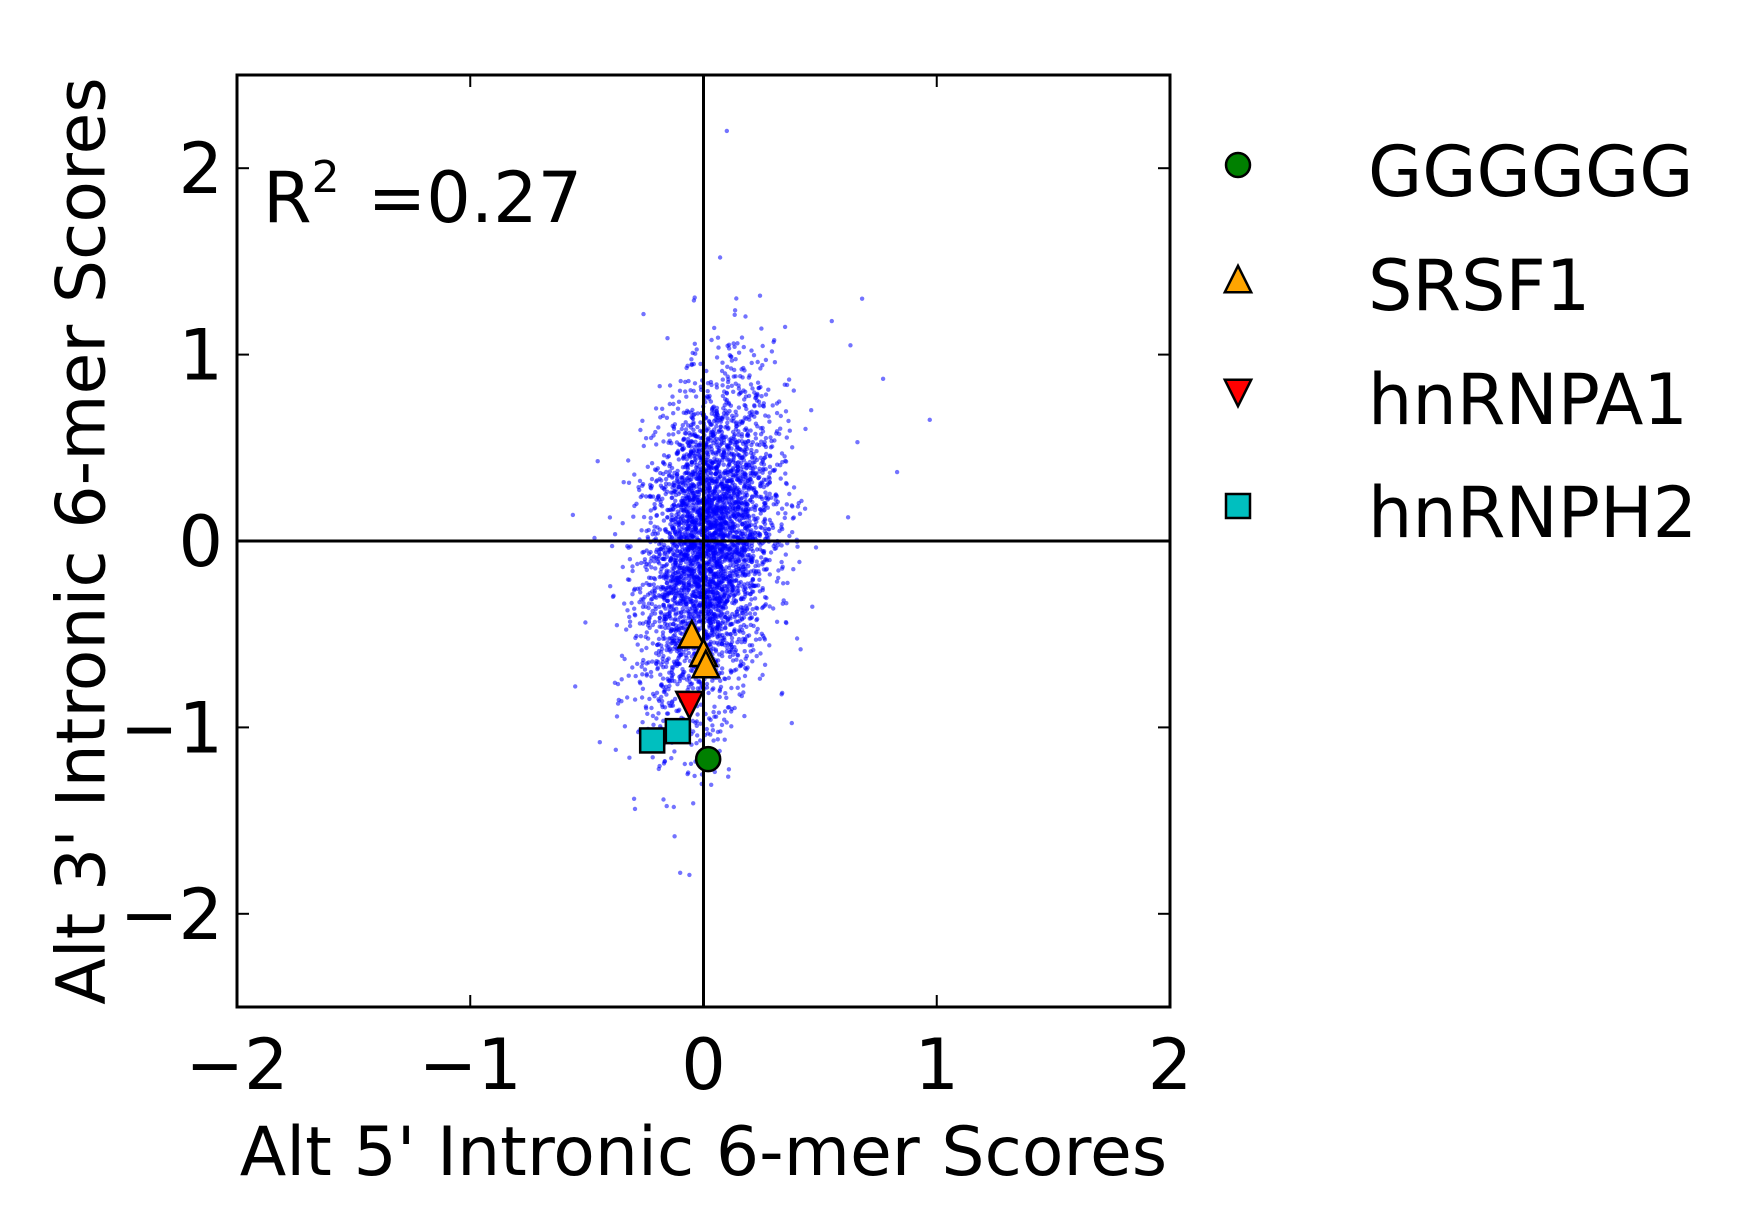 This screenshot has height=1223, width=1763. I want to click on legend-label: GGGGGG, so click(1530, 172).